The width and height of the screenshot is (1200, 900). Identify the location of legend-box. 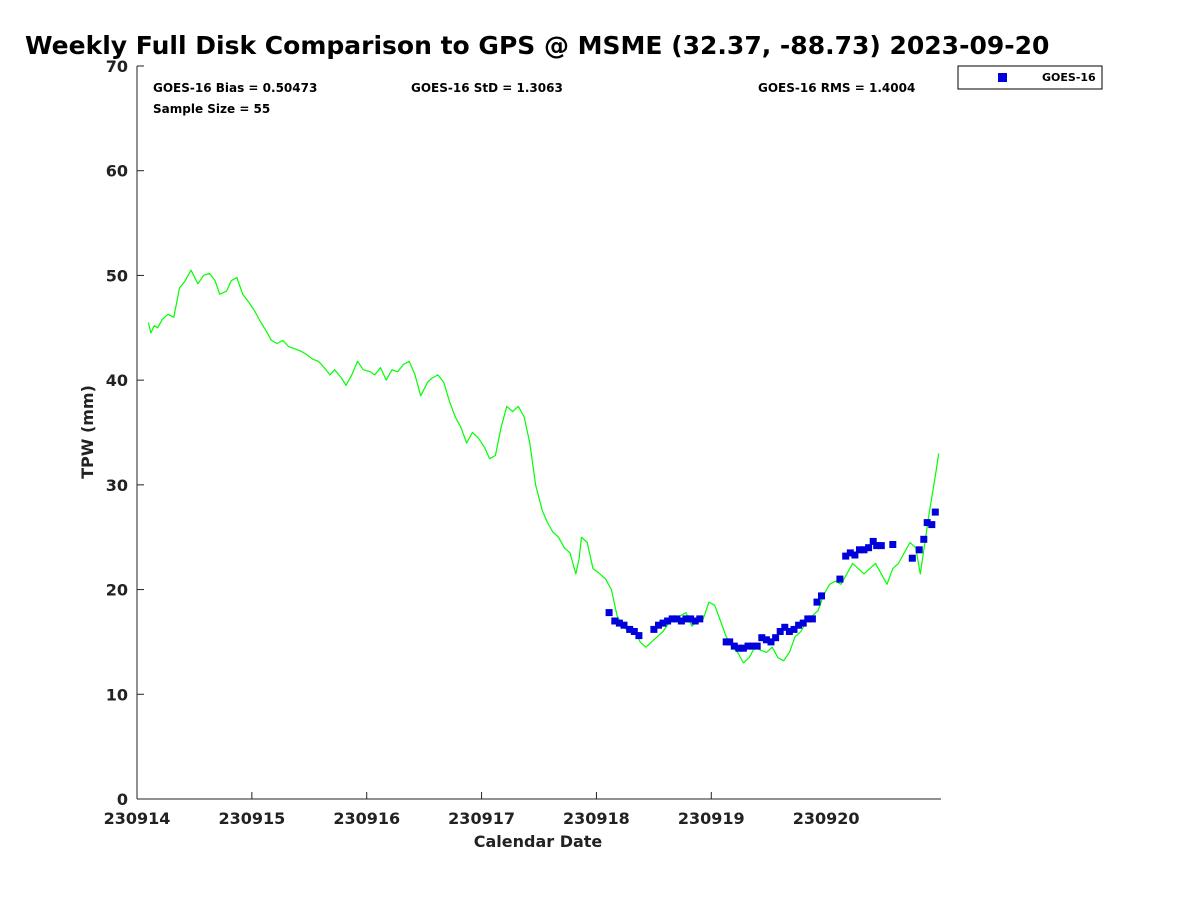
(1030, 77).